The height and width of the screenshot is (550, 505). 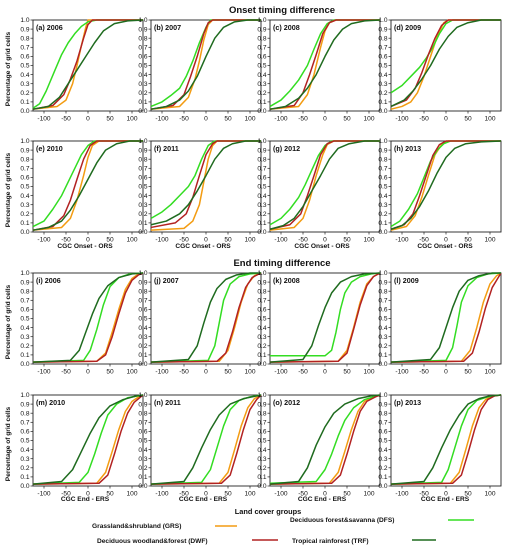 I want to click on panel-label: (d) 2009, so click(x=407, y=27).